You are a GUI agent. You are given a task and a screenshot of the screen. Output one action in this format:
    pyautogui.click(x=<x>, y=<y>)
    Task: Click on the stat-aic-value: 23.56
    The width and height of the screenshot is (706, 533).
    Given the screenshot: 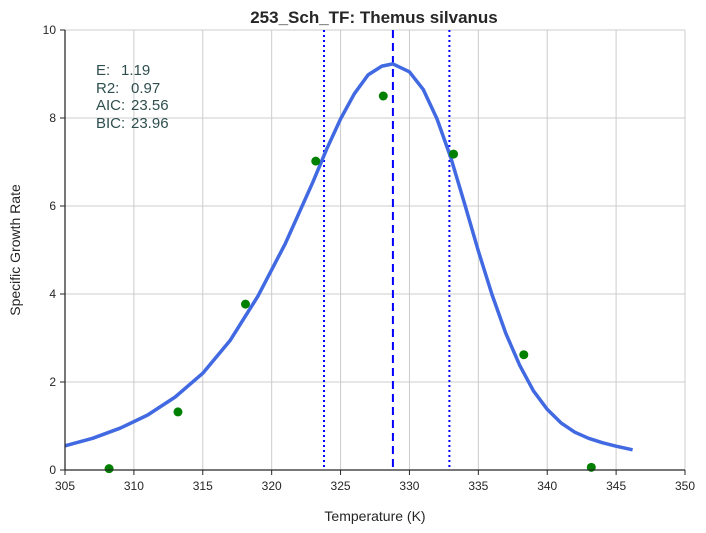 What is the action you would take?
    pyautogui.click(x=150, y=105)
    